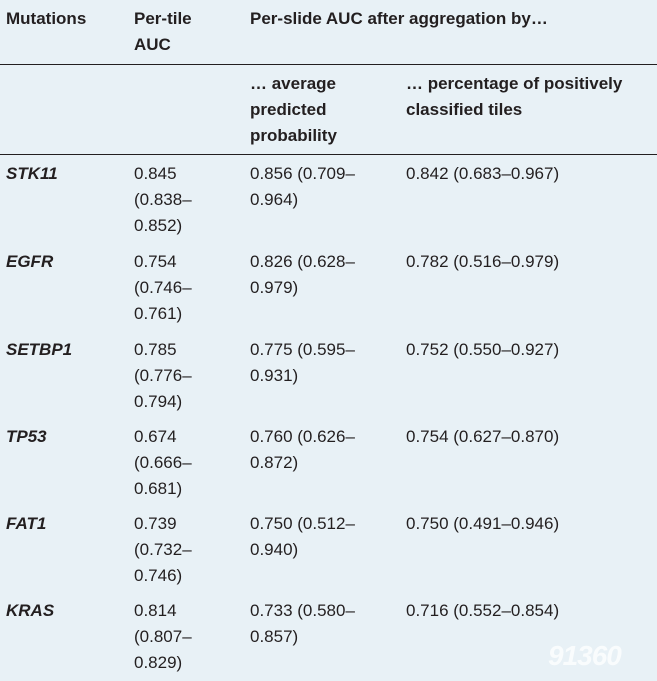 This screenshot has height=681, width=657. Describe the element at coordinates (585, 655) in the screenshot. I see `watermark-logo: 91360` at that location.